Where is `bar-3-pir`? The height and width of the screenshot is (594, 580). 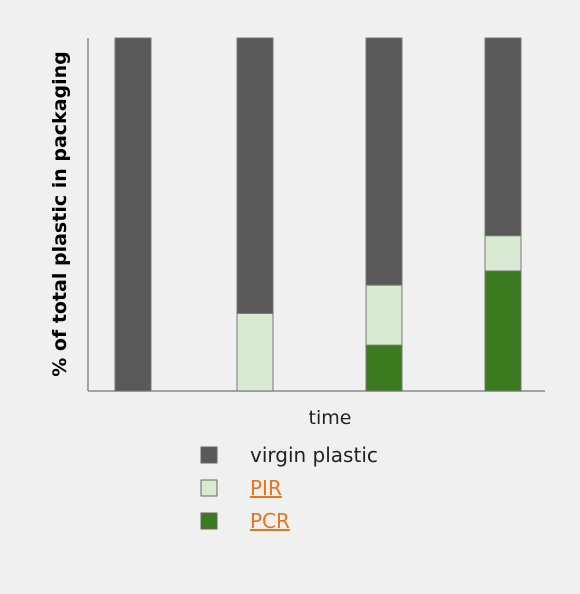 bar-3-pir is located at coordinates (384, 315).